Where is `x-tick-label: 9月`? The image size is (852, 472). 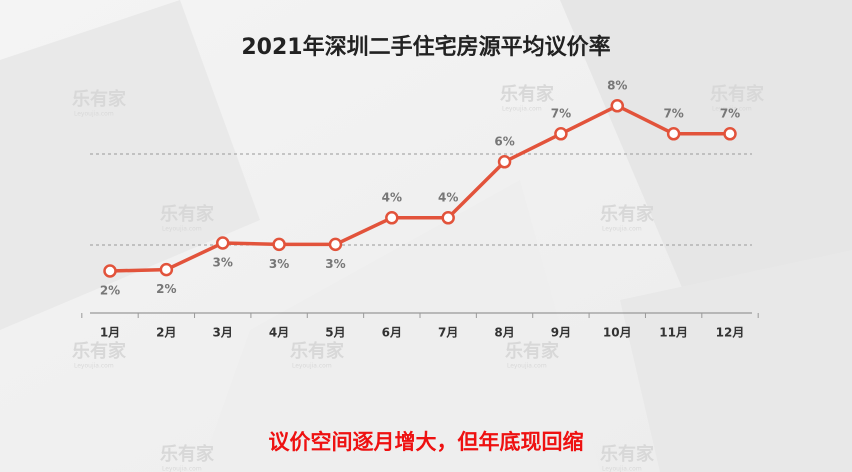 x-tick-label: 9月 is located at coordinates (561, 333).